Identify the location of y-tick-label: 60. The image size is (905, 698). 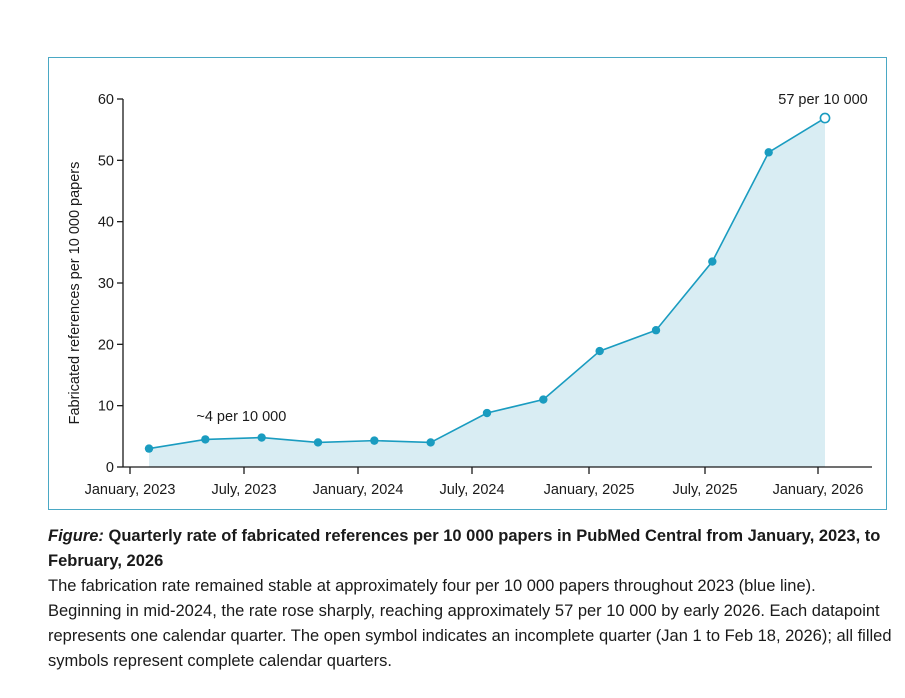
(106, 100).